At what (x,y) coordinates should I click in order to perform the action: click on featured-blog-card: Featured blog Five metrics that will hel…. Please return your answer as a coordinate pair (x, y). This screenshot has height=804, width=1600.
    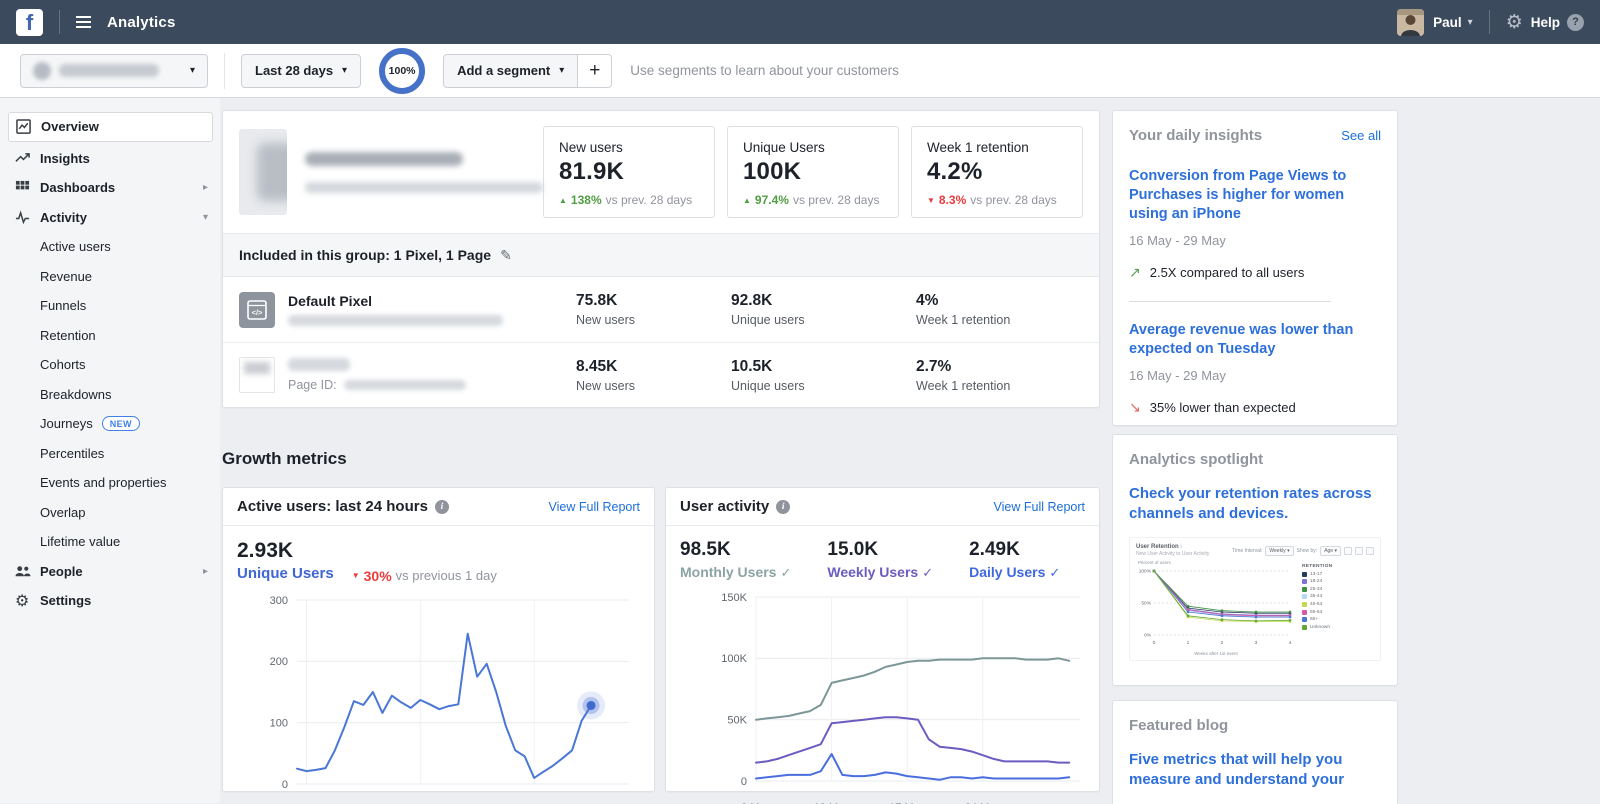
    Looking at the image, I should click on (1255, 752).